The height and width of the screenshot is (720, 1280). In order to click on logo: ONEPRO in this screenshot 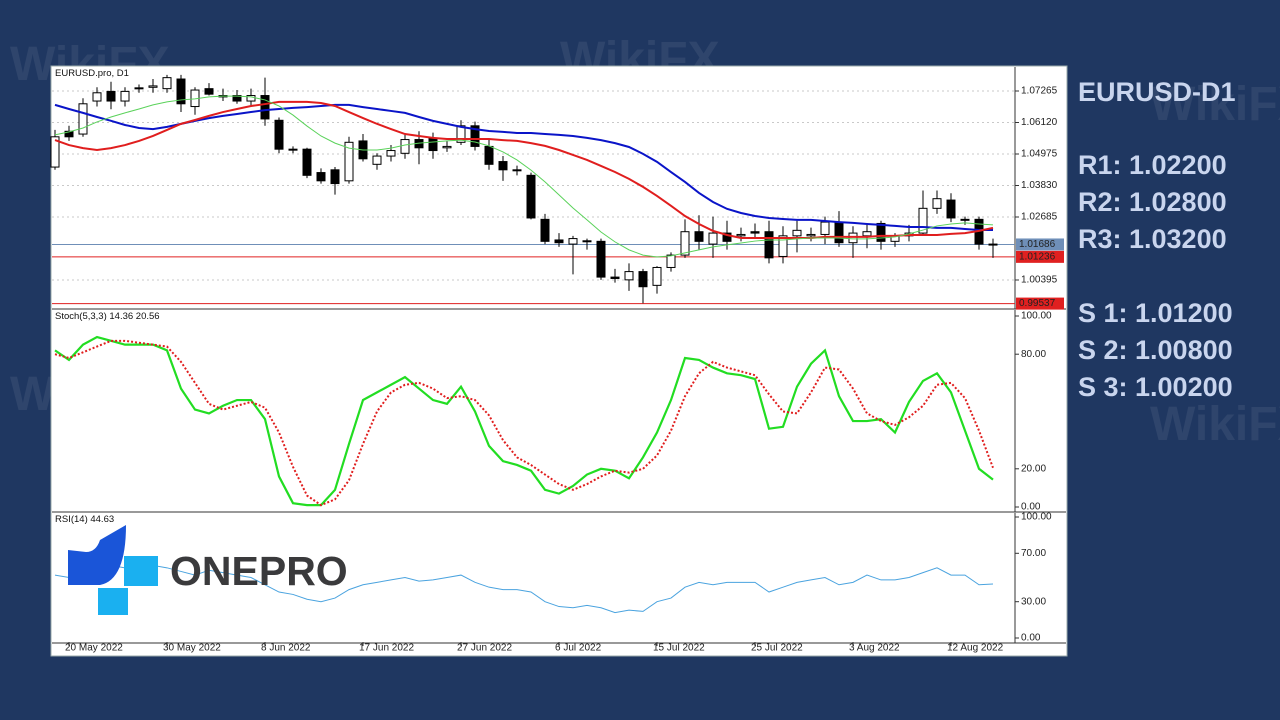, I will do `click(208, 570)`.